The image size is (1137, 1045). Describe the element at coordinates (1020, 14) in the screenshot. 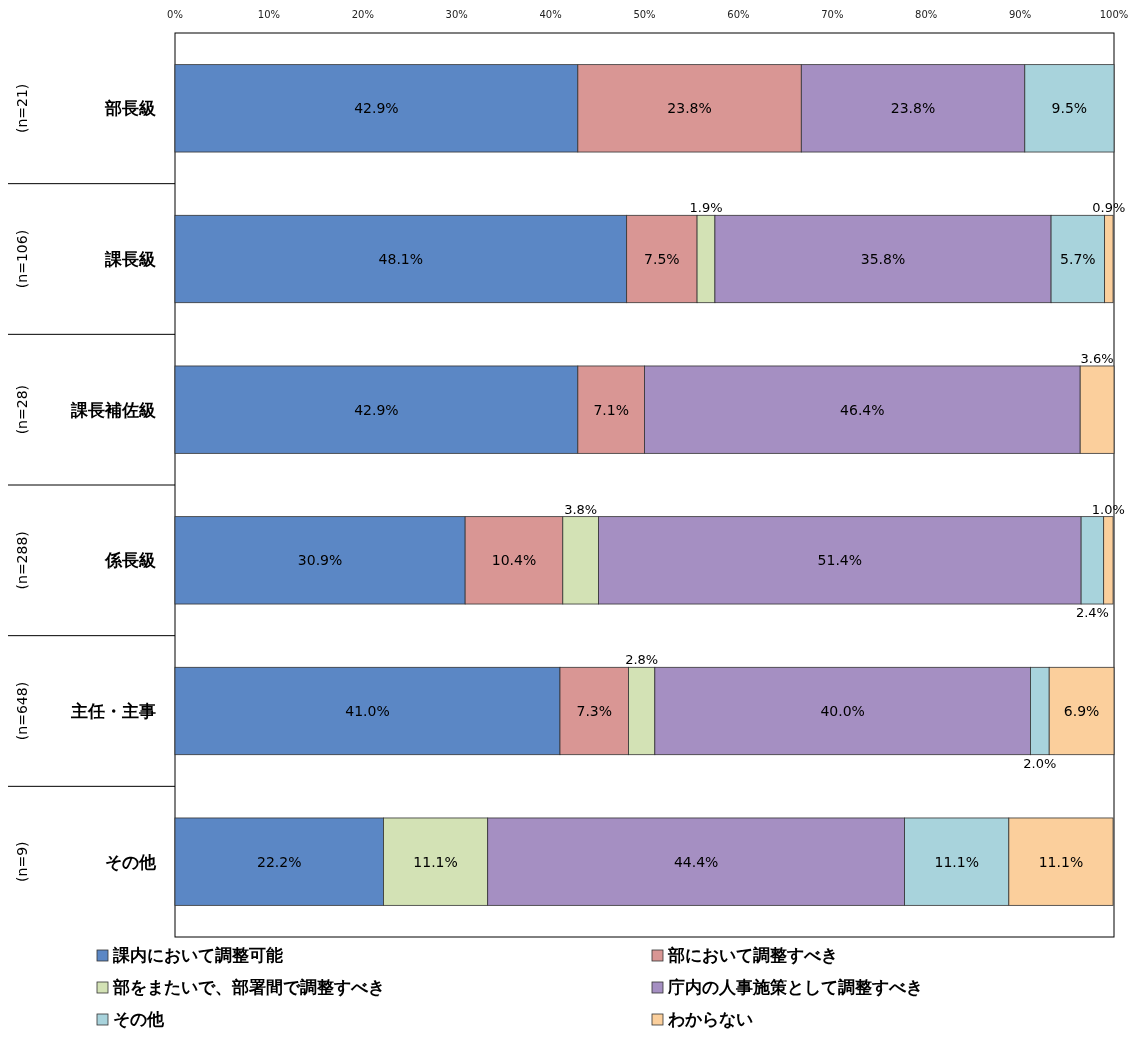

I see `x-tick-label: 90%` at that location.